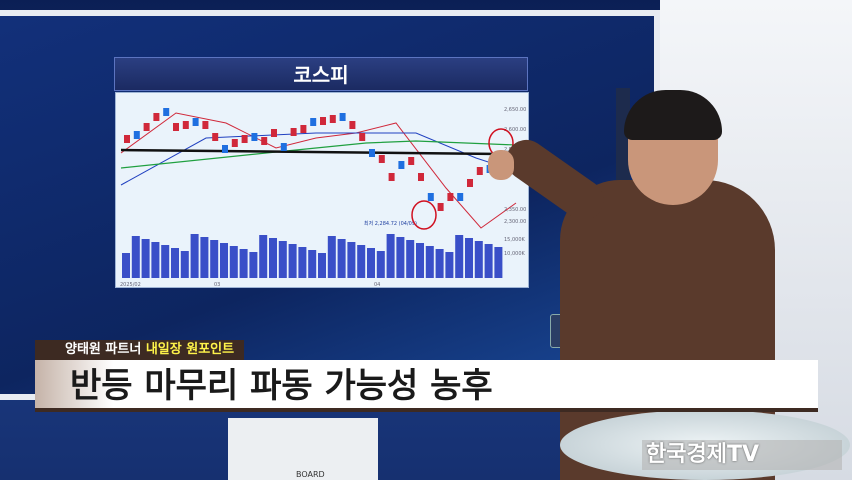 The height and width of the screenshot is (480, 852). Describe the element at coordinates (377, 285) in the screenshot. I see `x-tick-label: 04` at that location.